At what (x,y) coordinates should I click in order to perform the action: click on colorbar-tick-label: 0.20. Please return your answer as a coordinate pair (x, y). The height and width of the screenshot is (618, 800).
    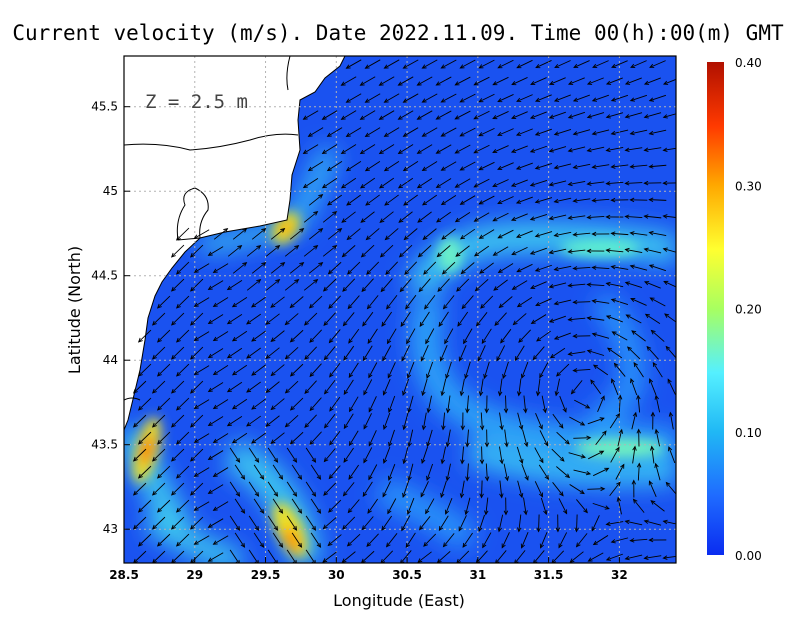
    Looking at the image, I should click on (748, 310).